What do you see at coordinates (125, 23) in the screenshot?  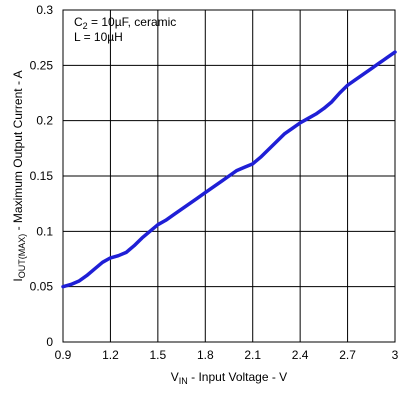 I see `annotation-capacitor: C2 = 10µF, ceramic` at bounding box center [125, 23].